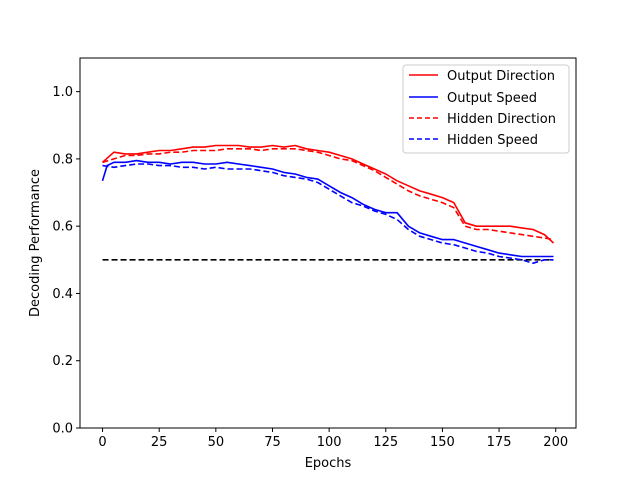 The width and height of the screenshot is (640, 480). I want to click on x-tick-label: 200, so click(555, 442).